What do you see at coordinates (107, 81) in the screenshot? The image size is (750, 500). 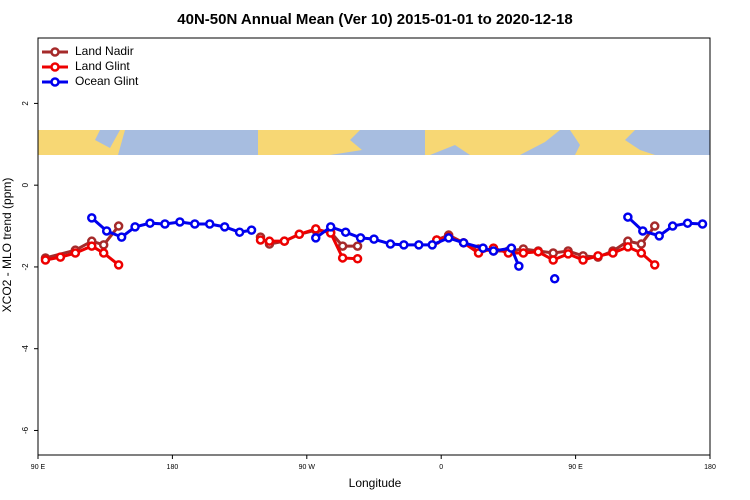 I see `legend-label: Ocean Glint` at bounding box center [107, 81].